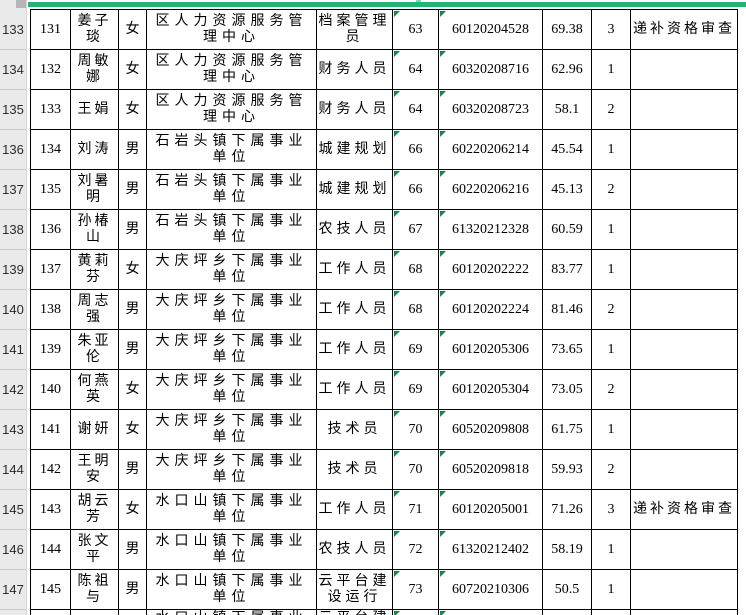 Image resolution: width=746 pixels, height=615 pixels. Describe the element at coordinates (50, 309) in the screenshot. I see `cell-seq: 138` at that location.